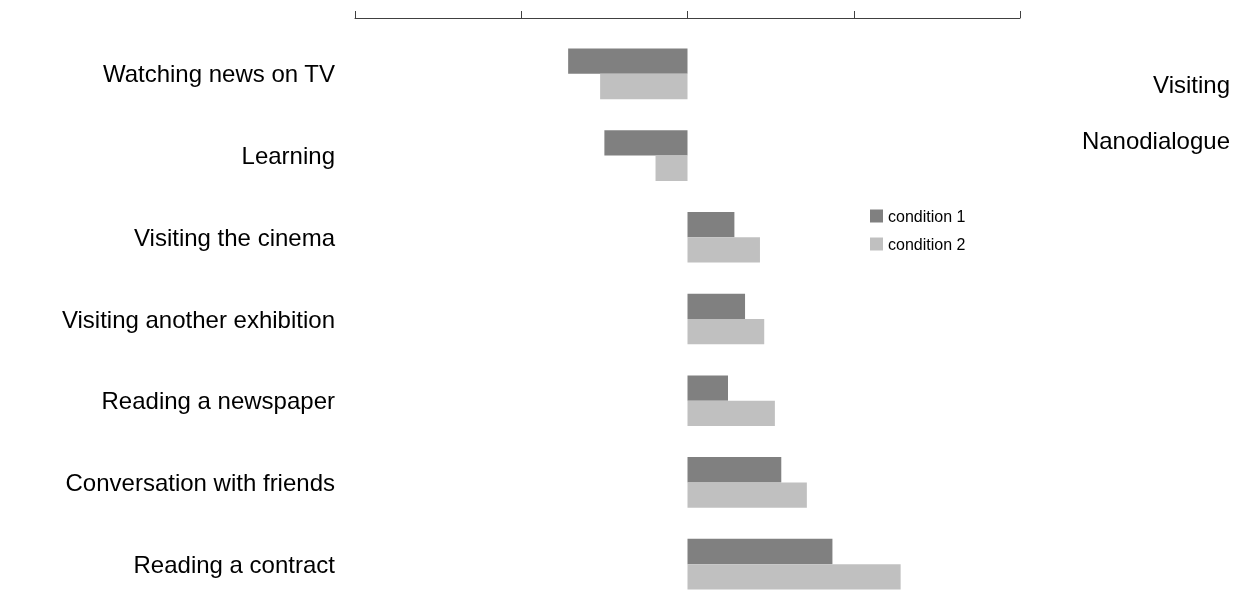 The height and width of the screenshot is (608, 1246). What do you see at coordinates (218, 74) in the screenshot?
I see `y-tick-label: Watching news on TV` at bounding box center [218, 74].